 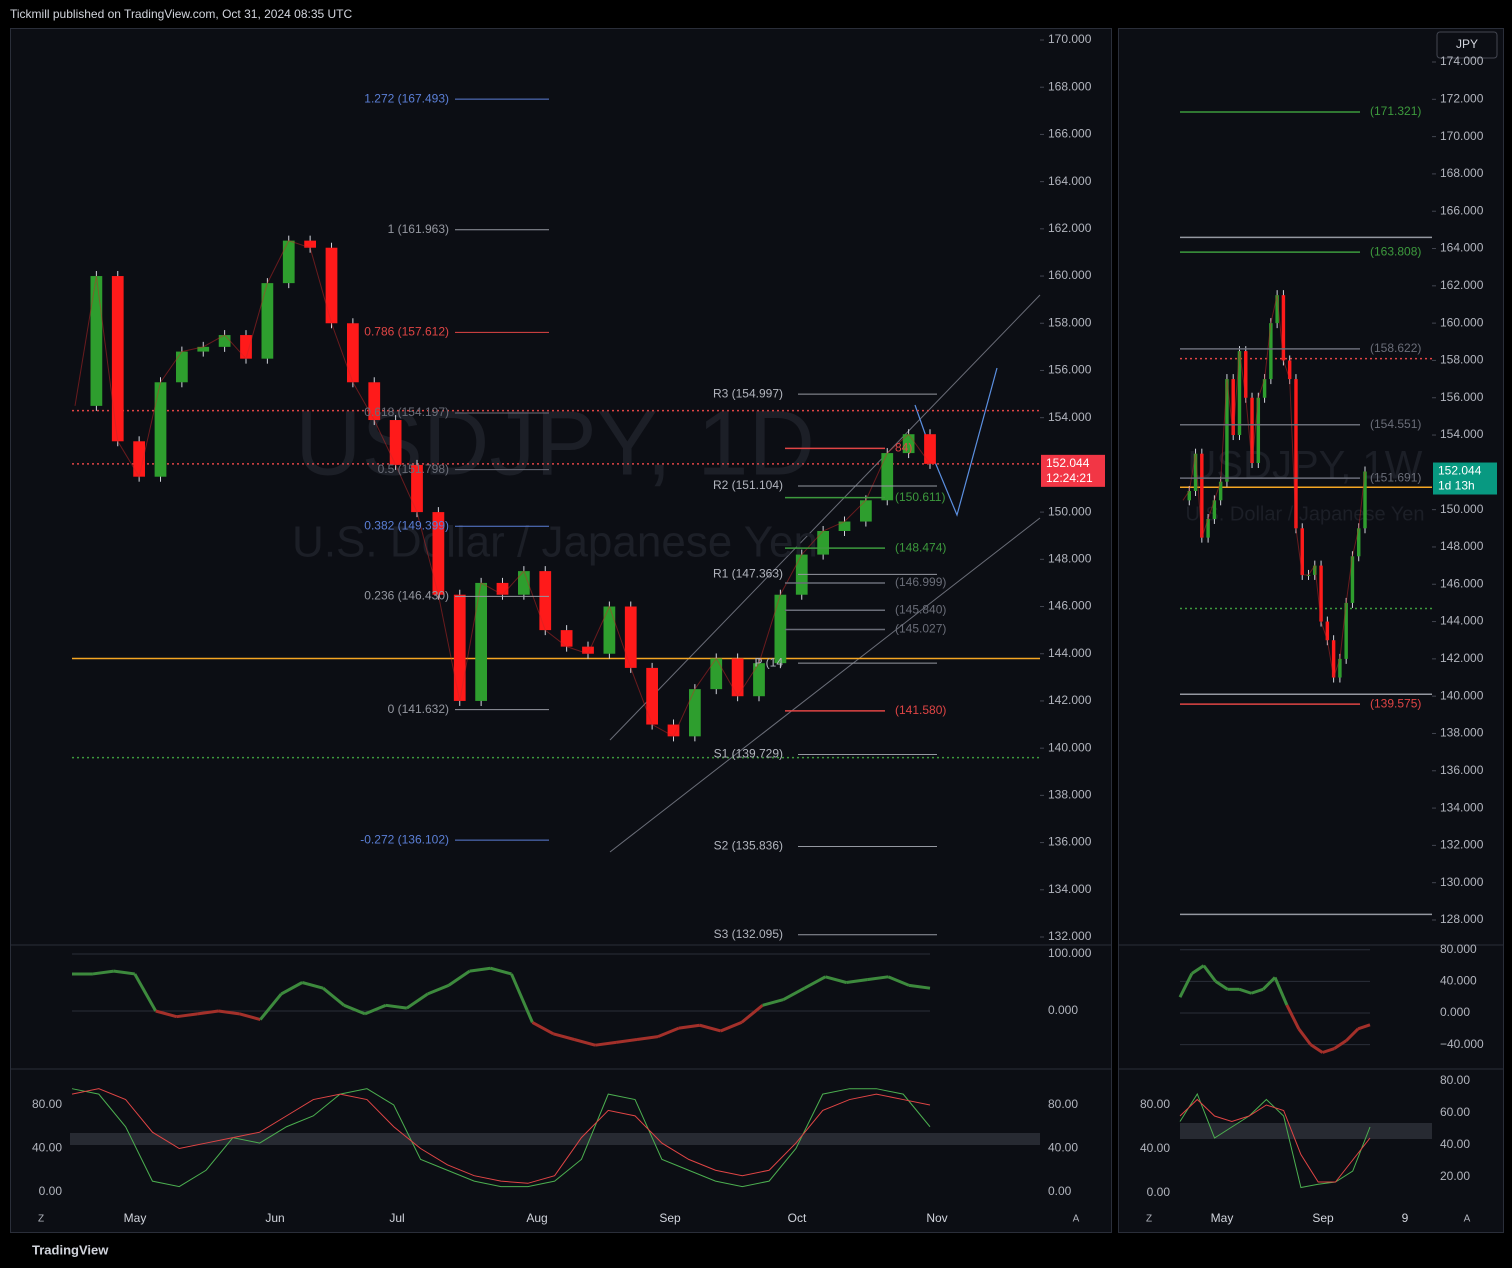 What do you see at coordinates (920, 497) in the screenshot?
I see `level-label: (150.611)` at bounding box center [920, 497].